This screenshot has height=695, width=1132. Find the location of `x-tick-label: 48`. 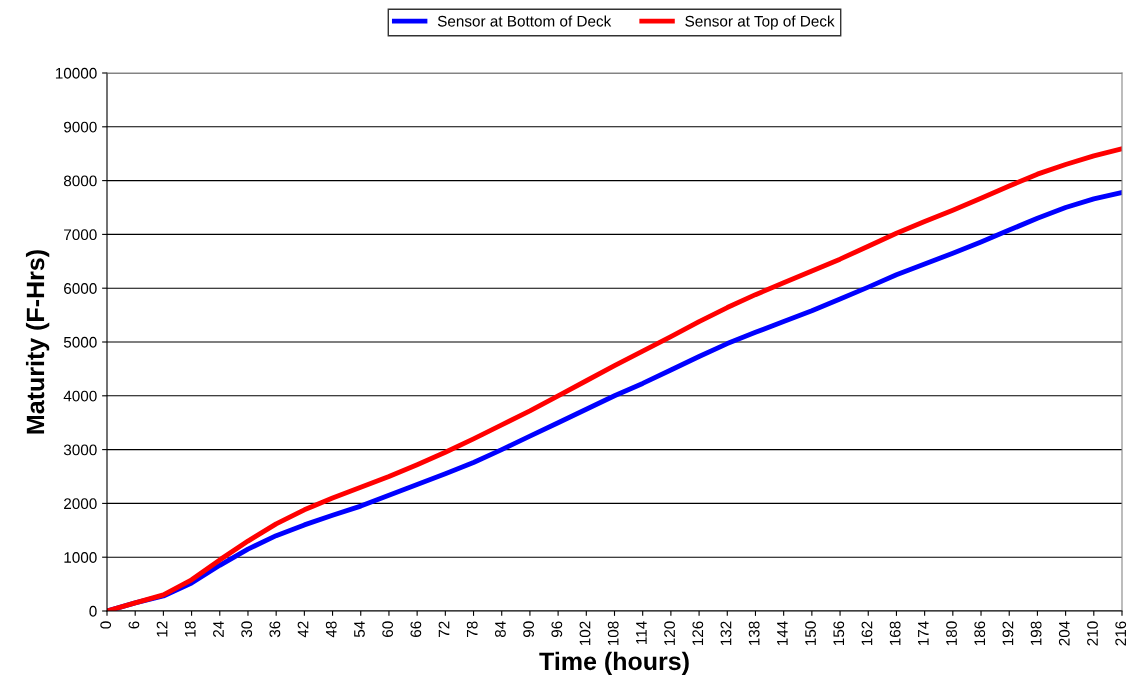

x-tick-label: 48 is located at coordinates (331, 629).